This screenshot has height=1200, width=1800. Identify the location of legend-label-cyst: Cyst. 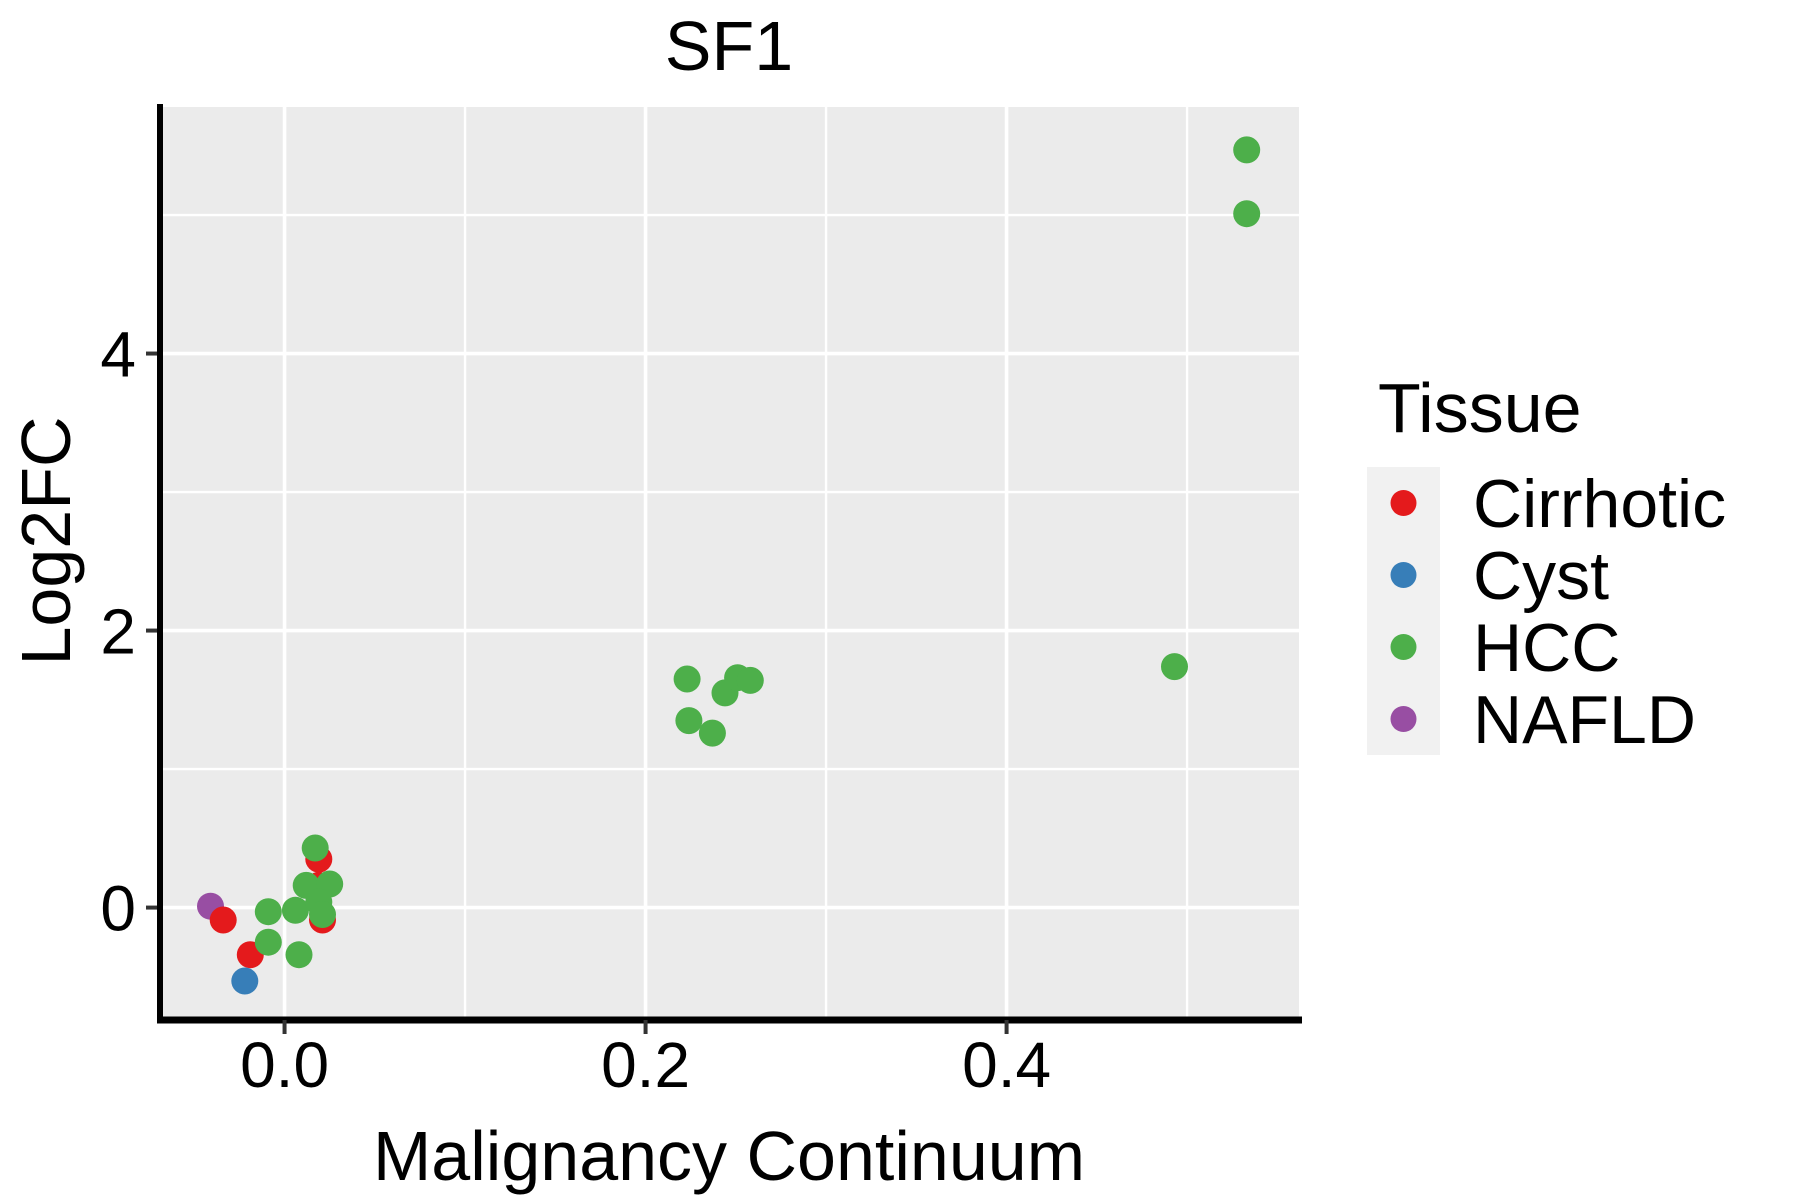
(1541, 576).